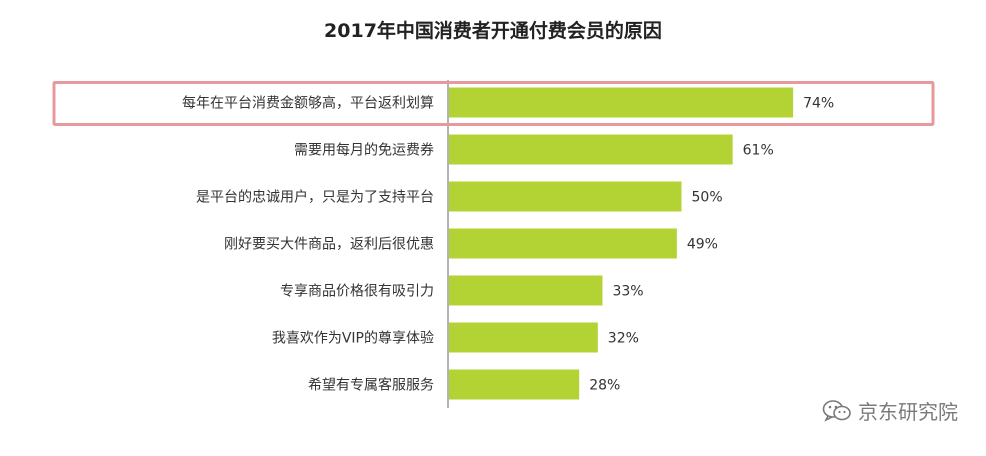 The image size is (986, 456). I want to click on data-label-4: 49%, so click(702, 245).